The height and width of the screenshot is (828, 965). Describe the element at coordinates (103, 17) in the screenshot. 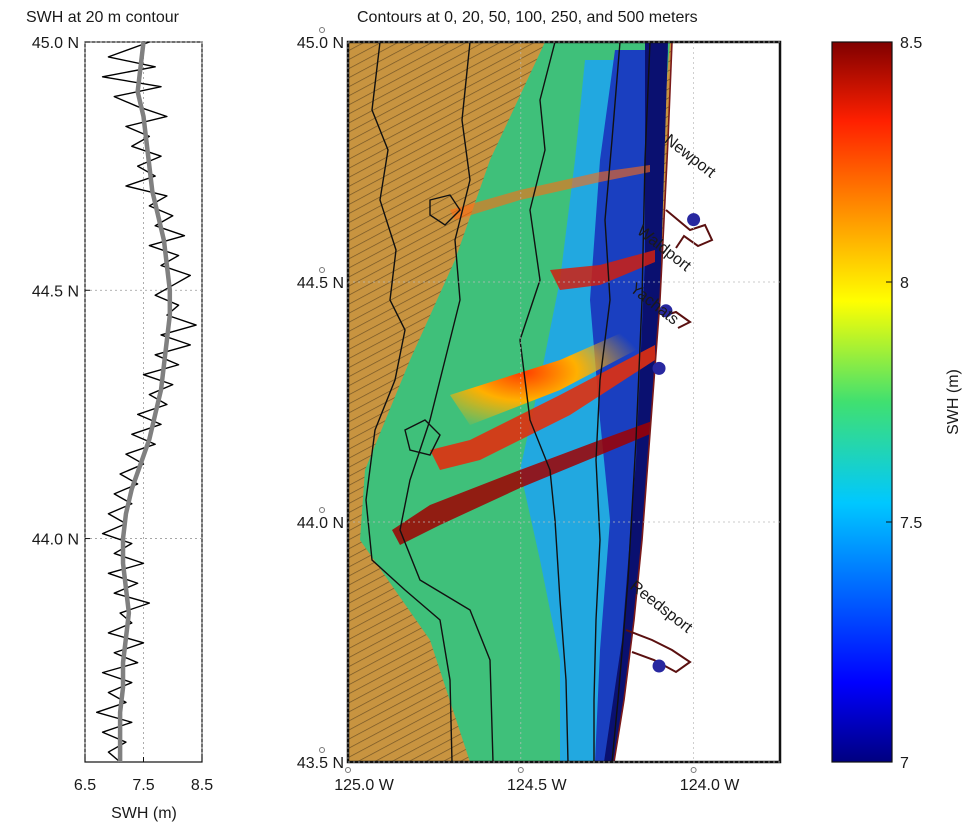

I see `line-chart-title: SWH at 20 m contour` at that location.